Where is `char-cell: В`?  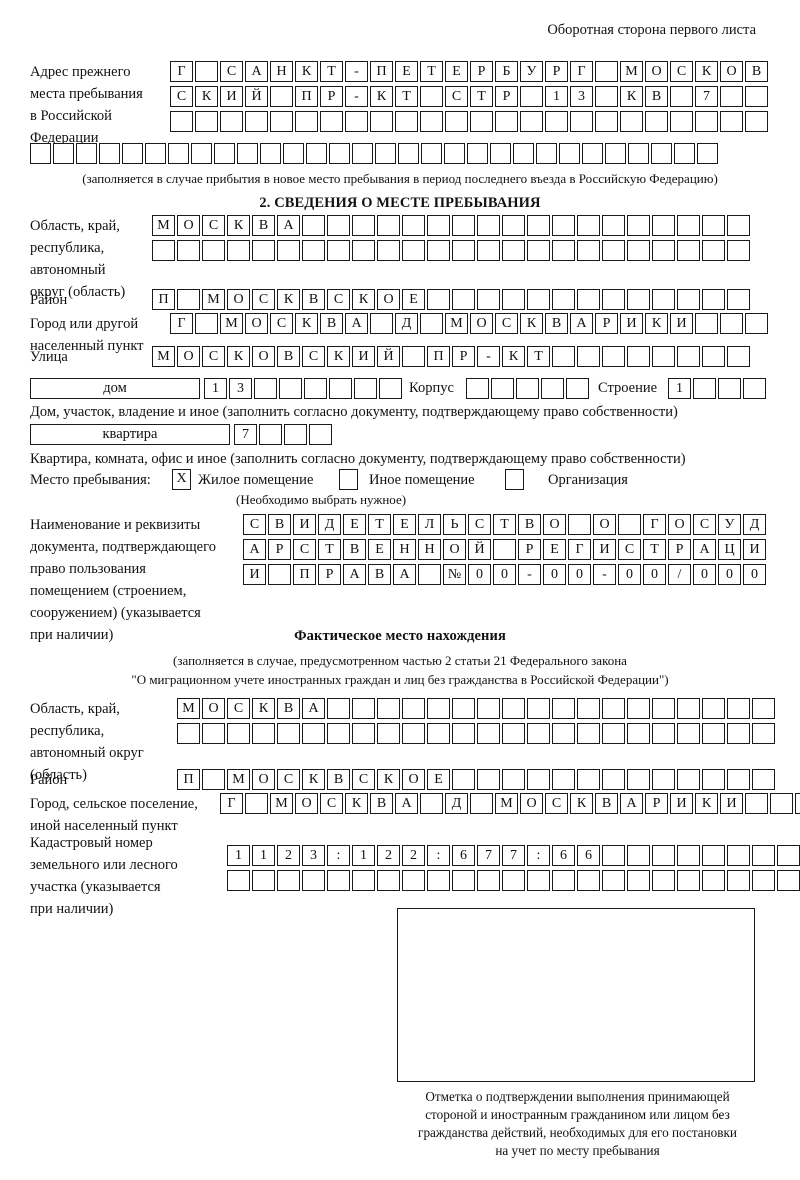 char-cell: В is located at coordinates (338, 779).